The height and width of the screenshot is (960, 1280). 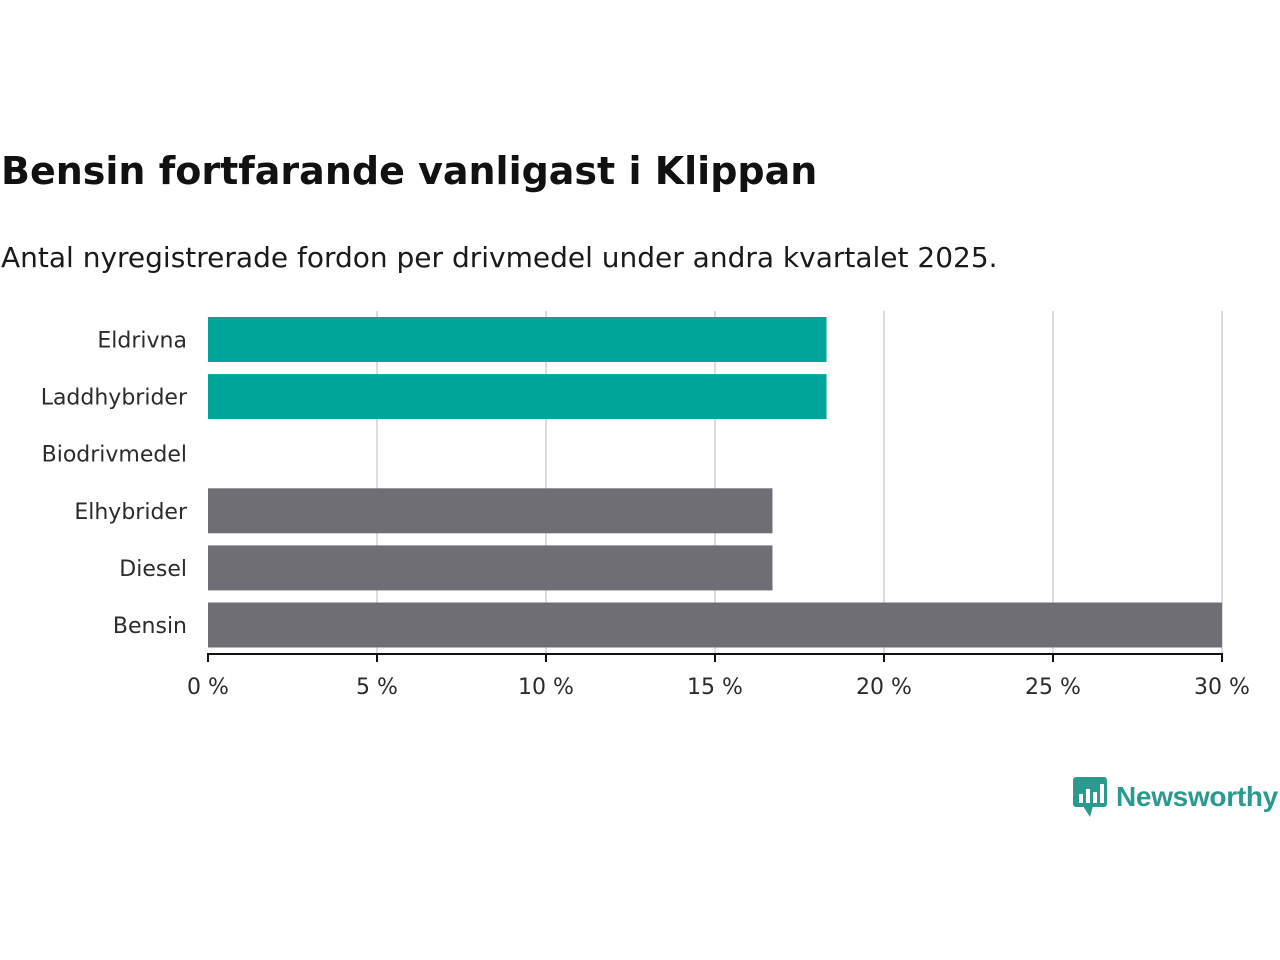 I want to click on brand-logo: Newsworthy, so click(x=1175, y=797).